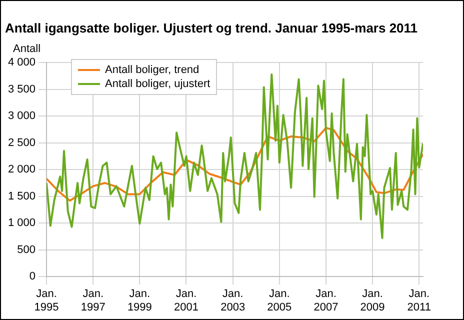 The height and width of the screenshot is (320, 464). I want to click on y-tick-label: 1 500, so click(22, 196).